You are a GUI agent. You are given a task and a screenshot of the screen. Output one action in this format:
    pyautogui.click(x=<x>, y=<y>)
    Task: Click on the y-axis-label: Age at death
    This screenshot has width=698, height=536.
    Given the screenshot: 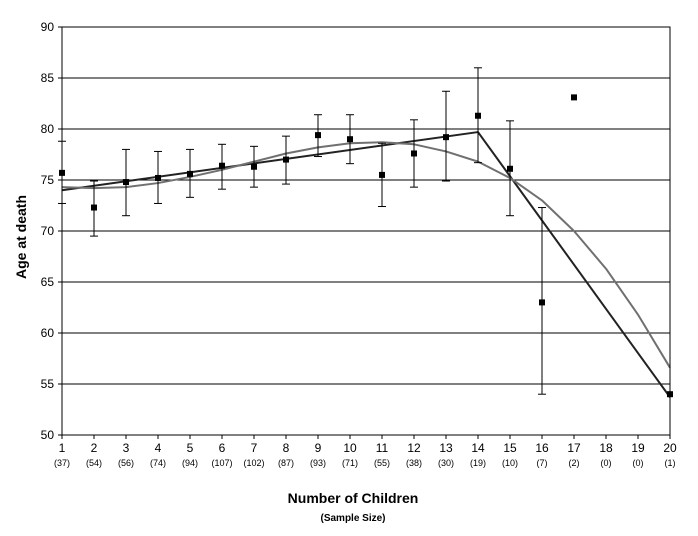 What is the action you would take?
    pyautogui.click(x=21, y=237)
    